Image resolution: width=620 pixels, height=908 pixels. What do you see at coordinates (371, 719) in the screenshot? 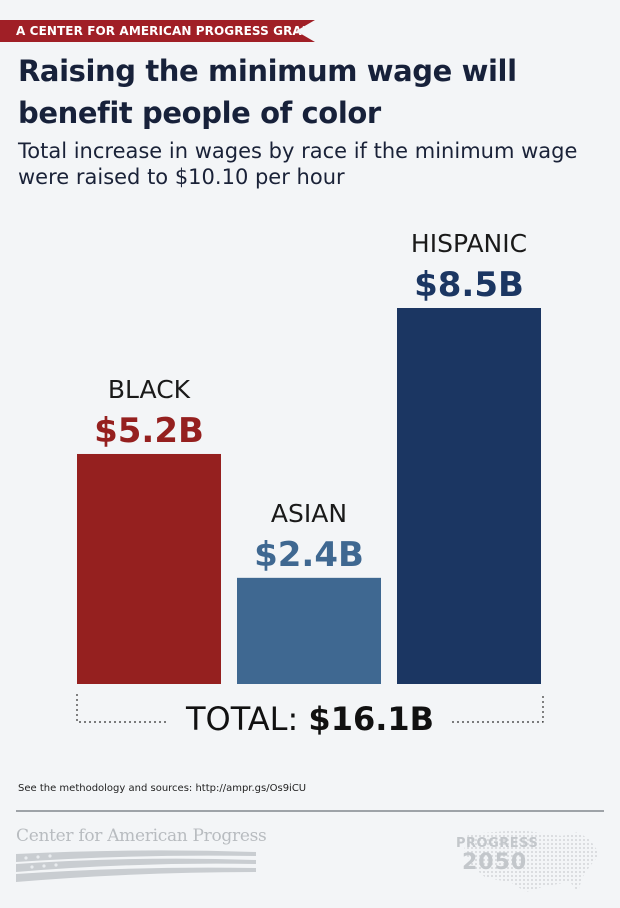
I see `total-value: $16.1B` at bounding box center [371, 719].